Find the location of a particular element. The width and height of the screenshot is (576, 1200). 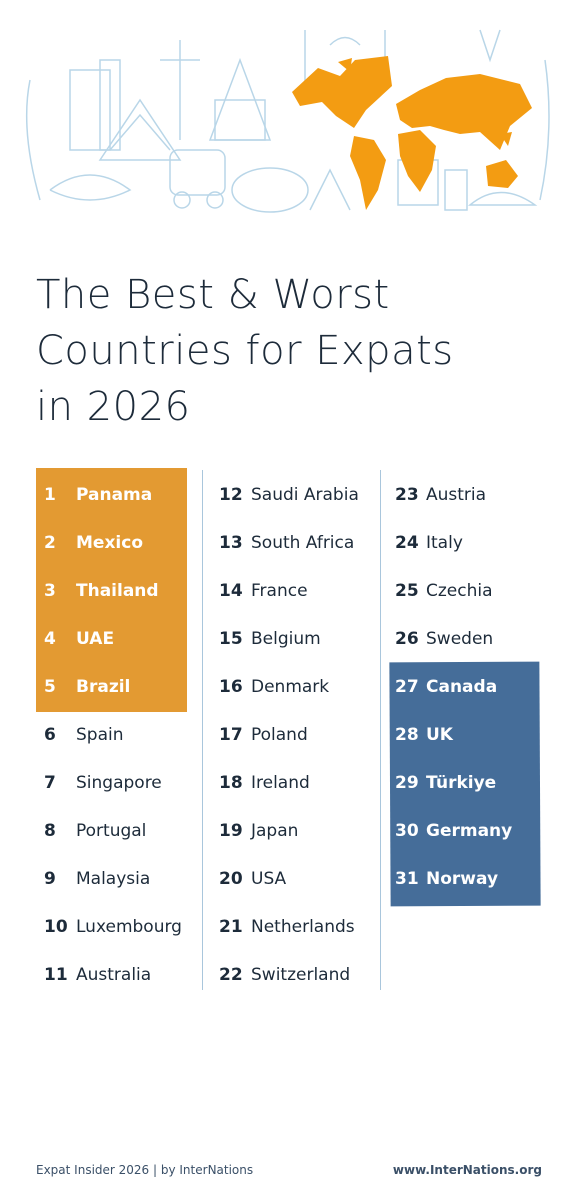

rank-number: 19 is located at coordinates (231, 831).